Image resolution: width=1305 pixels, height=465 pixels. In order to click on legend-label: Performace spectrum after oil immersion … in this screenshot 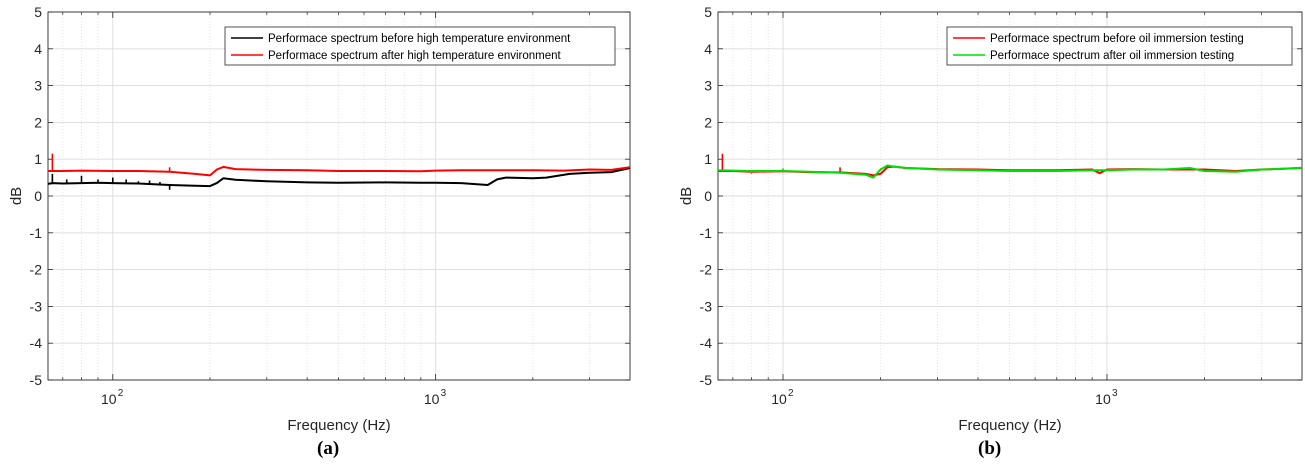, I will do `click(1112, 56)`.